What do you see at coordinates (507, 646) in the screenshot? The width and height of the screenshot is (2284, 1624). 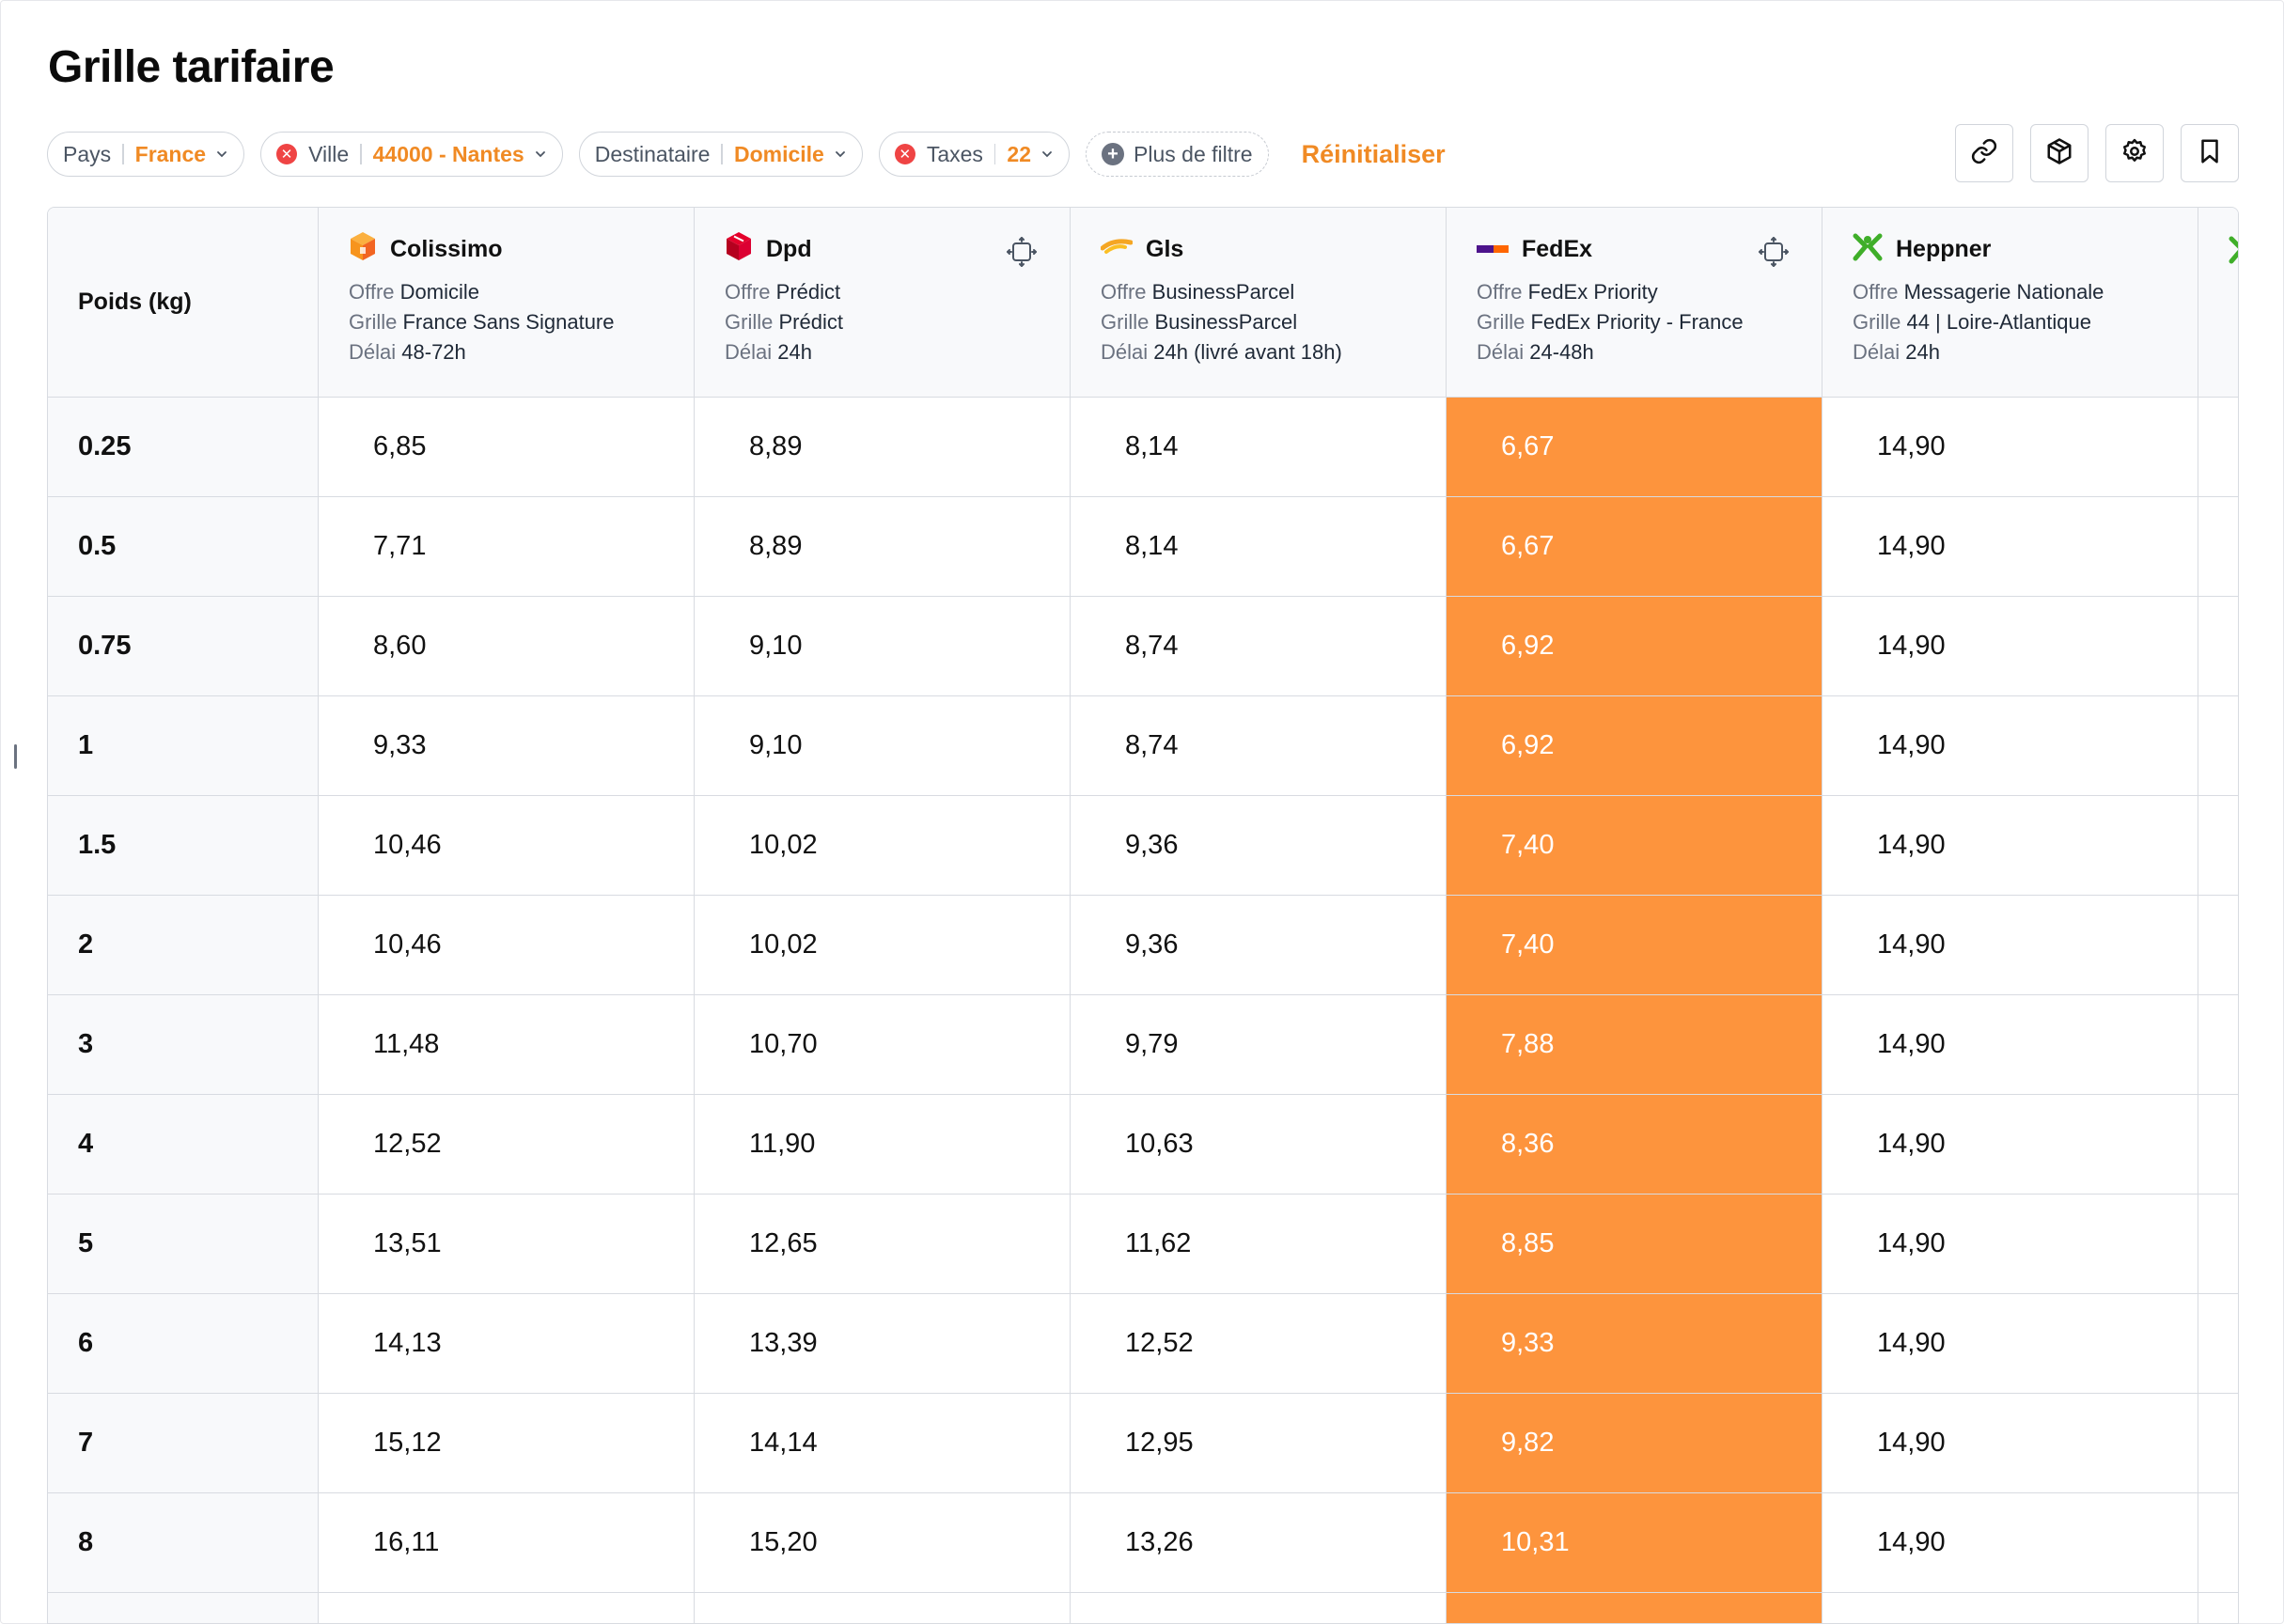 I see `price-cell: 8,60` at bounding box center [507, 646].